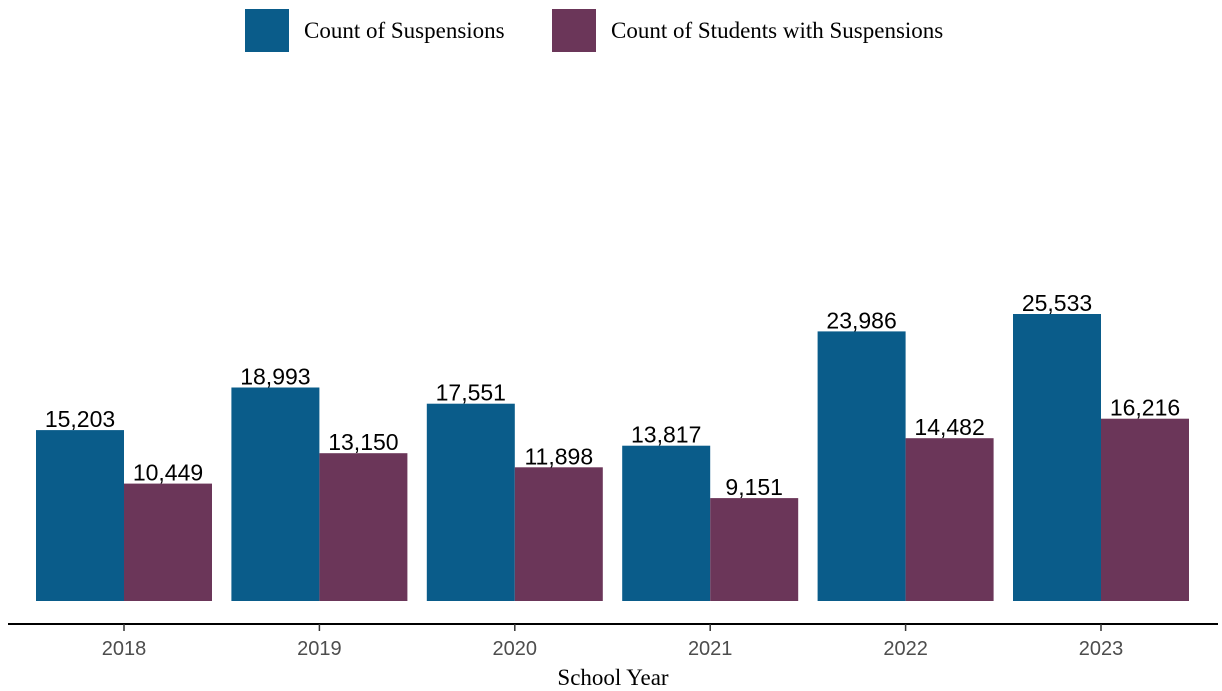  Describe the element at coordinates (168, 473) in the screenshot. I see `data-label-count-of-students-with-suspensions-2018: 10,449` at that location.